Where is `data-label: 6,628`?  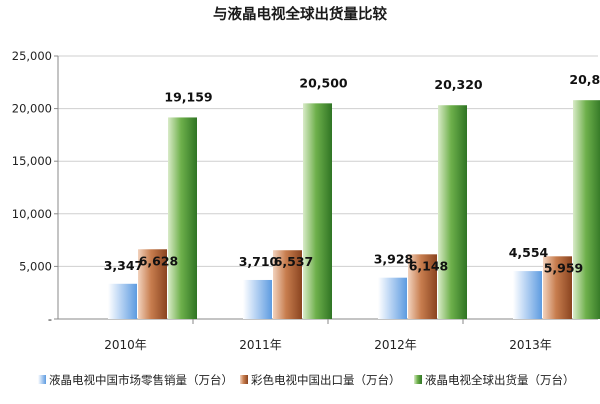 data-label: 6,628 is located at coordinates (159, 260).